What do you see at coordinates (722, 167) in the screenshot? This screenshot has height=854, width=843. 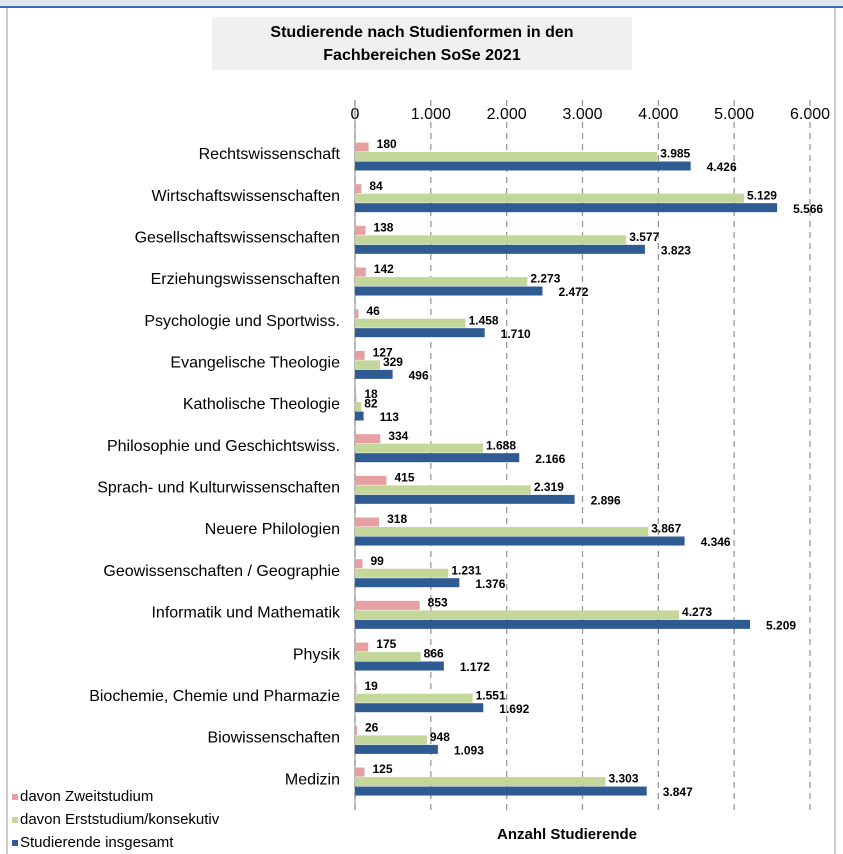 I see `value-label: 4.426` at bounding box center [722, 167].